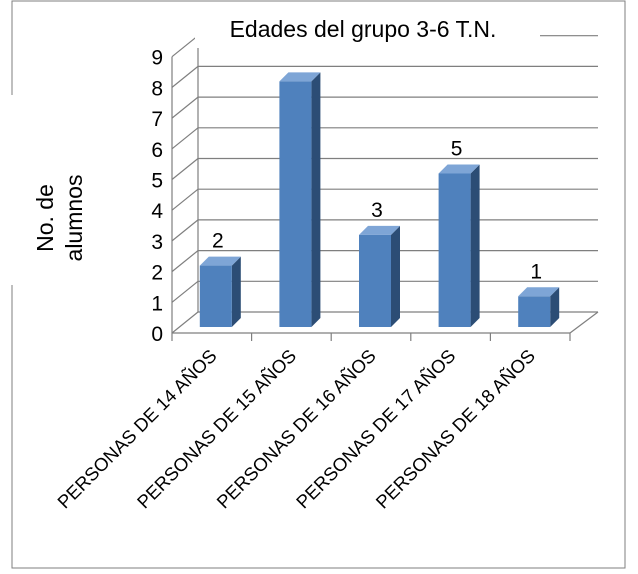 Image resolution: width=638 pixels, height=574 pixels. What do you see at coordinates (157, 334) in the screenshot?
I see `y-tick-label: 0` at bounding box center [157, 334].